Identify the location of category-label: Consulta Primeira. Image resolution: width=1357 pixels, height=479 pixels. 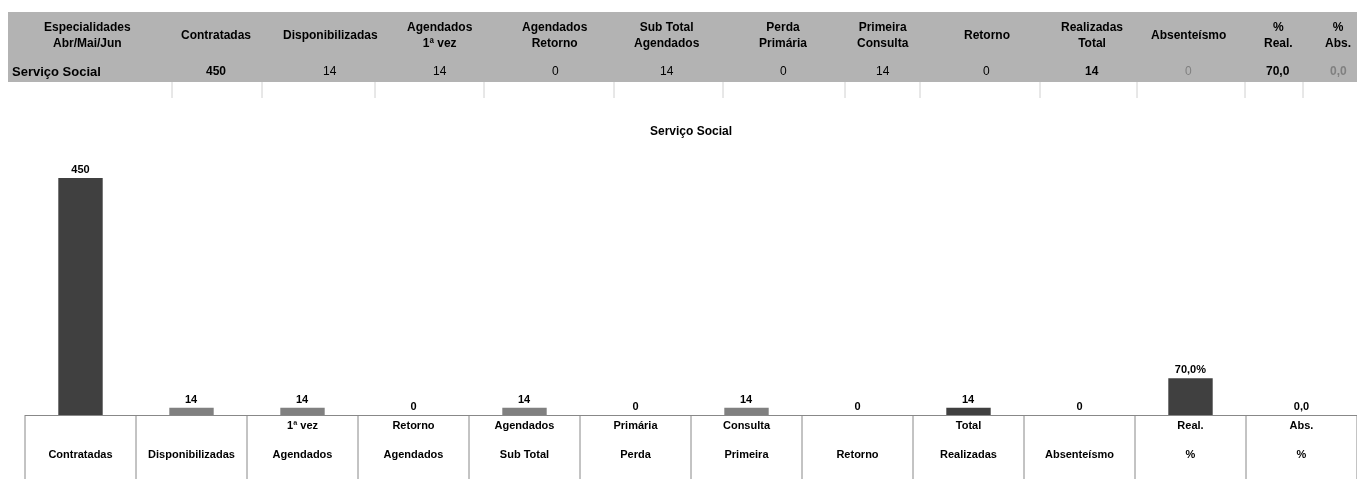
(746, 439).